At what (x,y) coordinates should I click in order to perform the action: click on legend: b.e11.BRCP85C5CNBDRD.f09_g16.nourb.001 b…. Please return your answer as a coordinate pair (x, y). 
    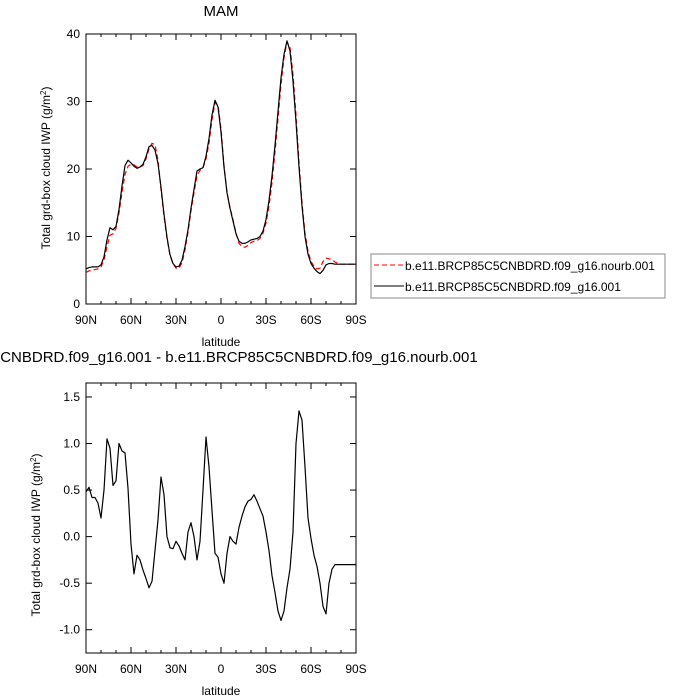
    Looking at the image, I should click on (518, 276).